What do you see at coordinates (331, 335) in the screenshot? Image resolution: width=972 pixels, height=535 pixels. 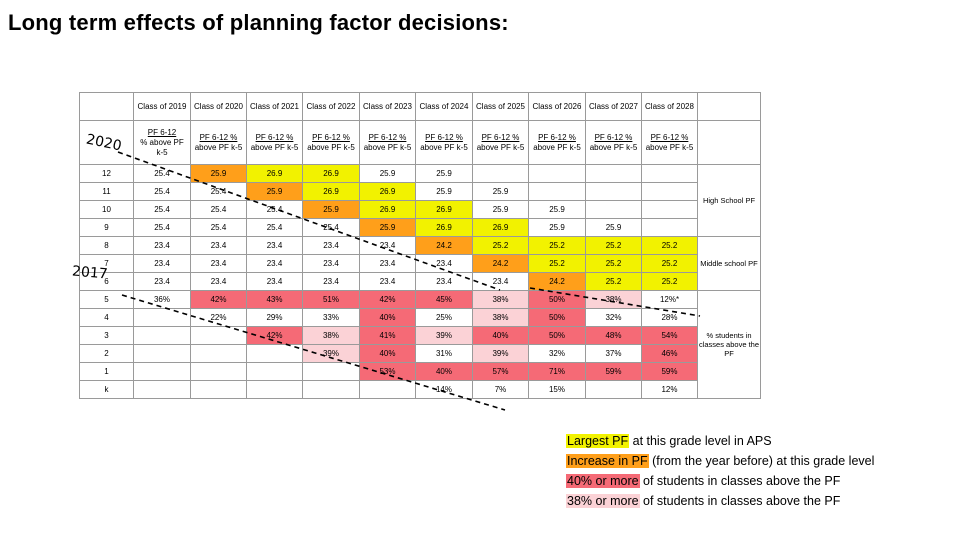 I see `value-cell: 38%` at bounding box center [331, 335].